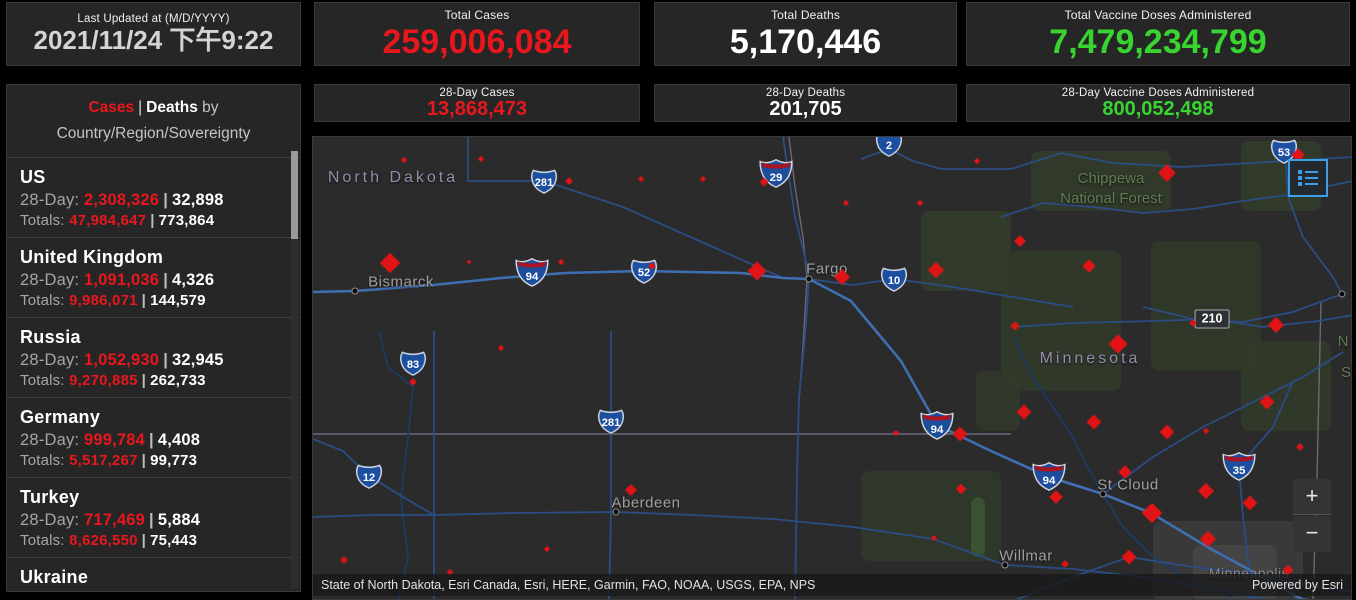 The height and width of the screenshot is (600, 1356). What do you see at coordinates (33, 176) in the screenshot?
I see `country-name: US` at bounding box center [33, 176].